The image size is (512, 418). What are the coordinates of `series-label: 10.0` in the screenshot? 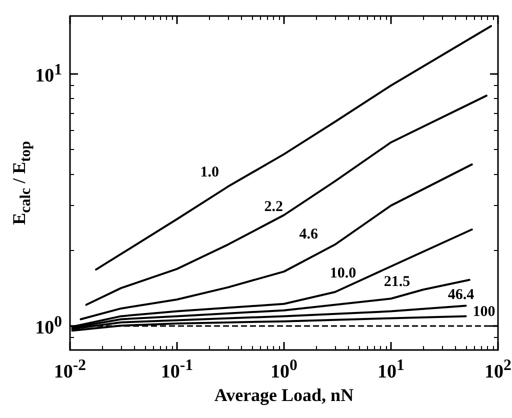 It's located at (343, 274).